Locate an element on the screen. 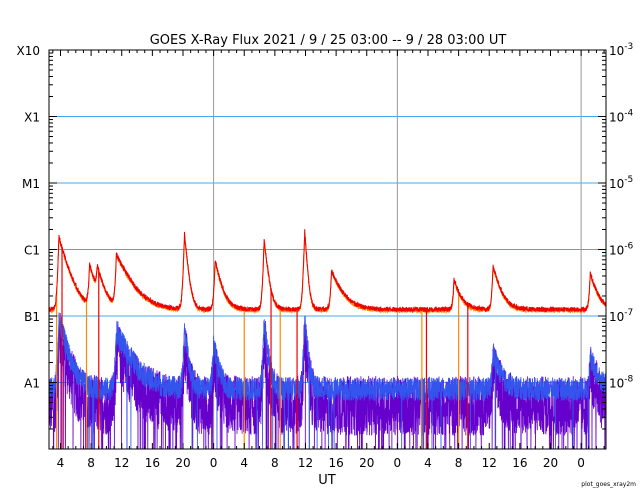 The image size is (640, 500). y-axis-left-labels: X10 X1 M1 C1 B1 A1 is located at coordinates (29, 217).